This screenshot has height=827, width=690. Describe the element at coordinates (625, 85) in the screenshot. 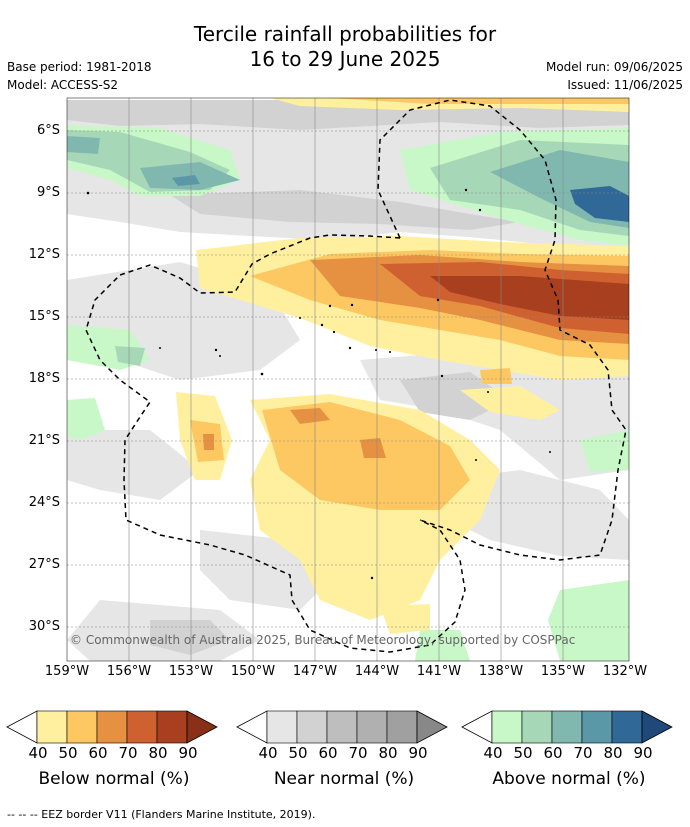

I see `issued-date: Issued: 11/06/2025` at that location.